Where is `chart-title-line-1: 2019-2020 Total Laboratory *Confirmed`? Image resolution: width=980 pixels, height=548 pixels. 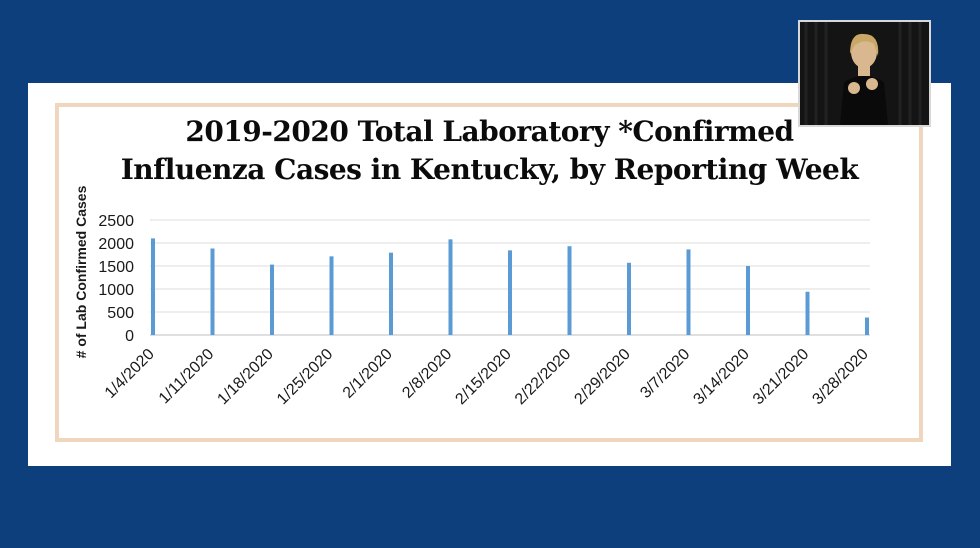
chart-title-line-1: 2019-2020 Total Laboratory *Confirmed is located at coordinates (489, 131).